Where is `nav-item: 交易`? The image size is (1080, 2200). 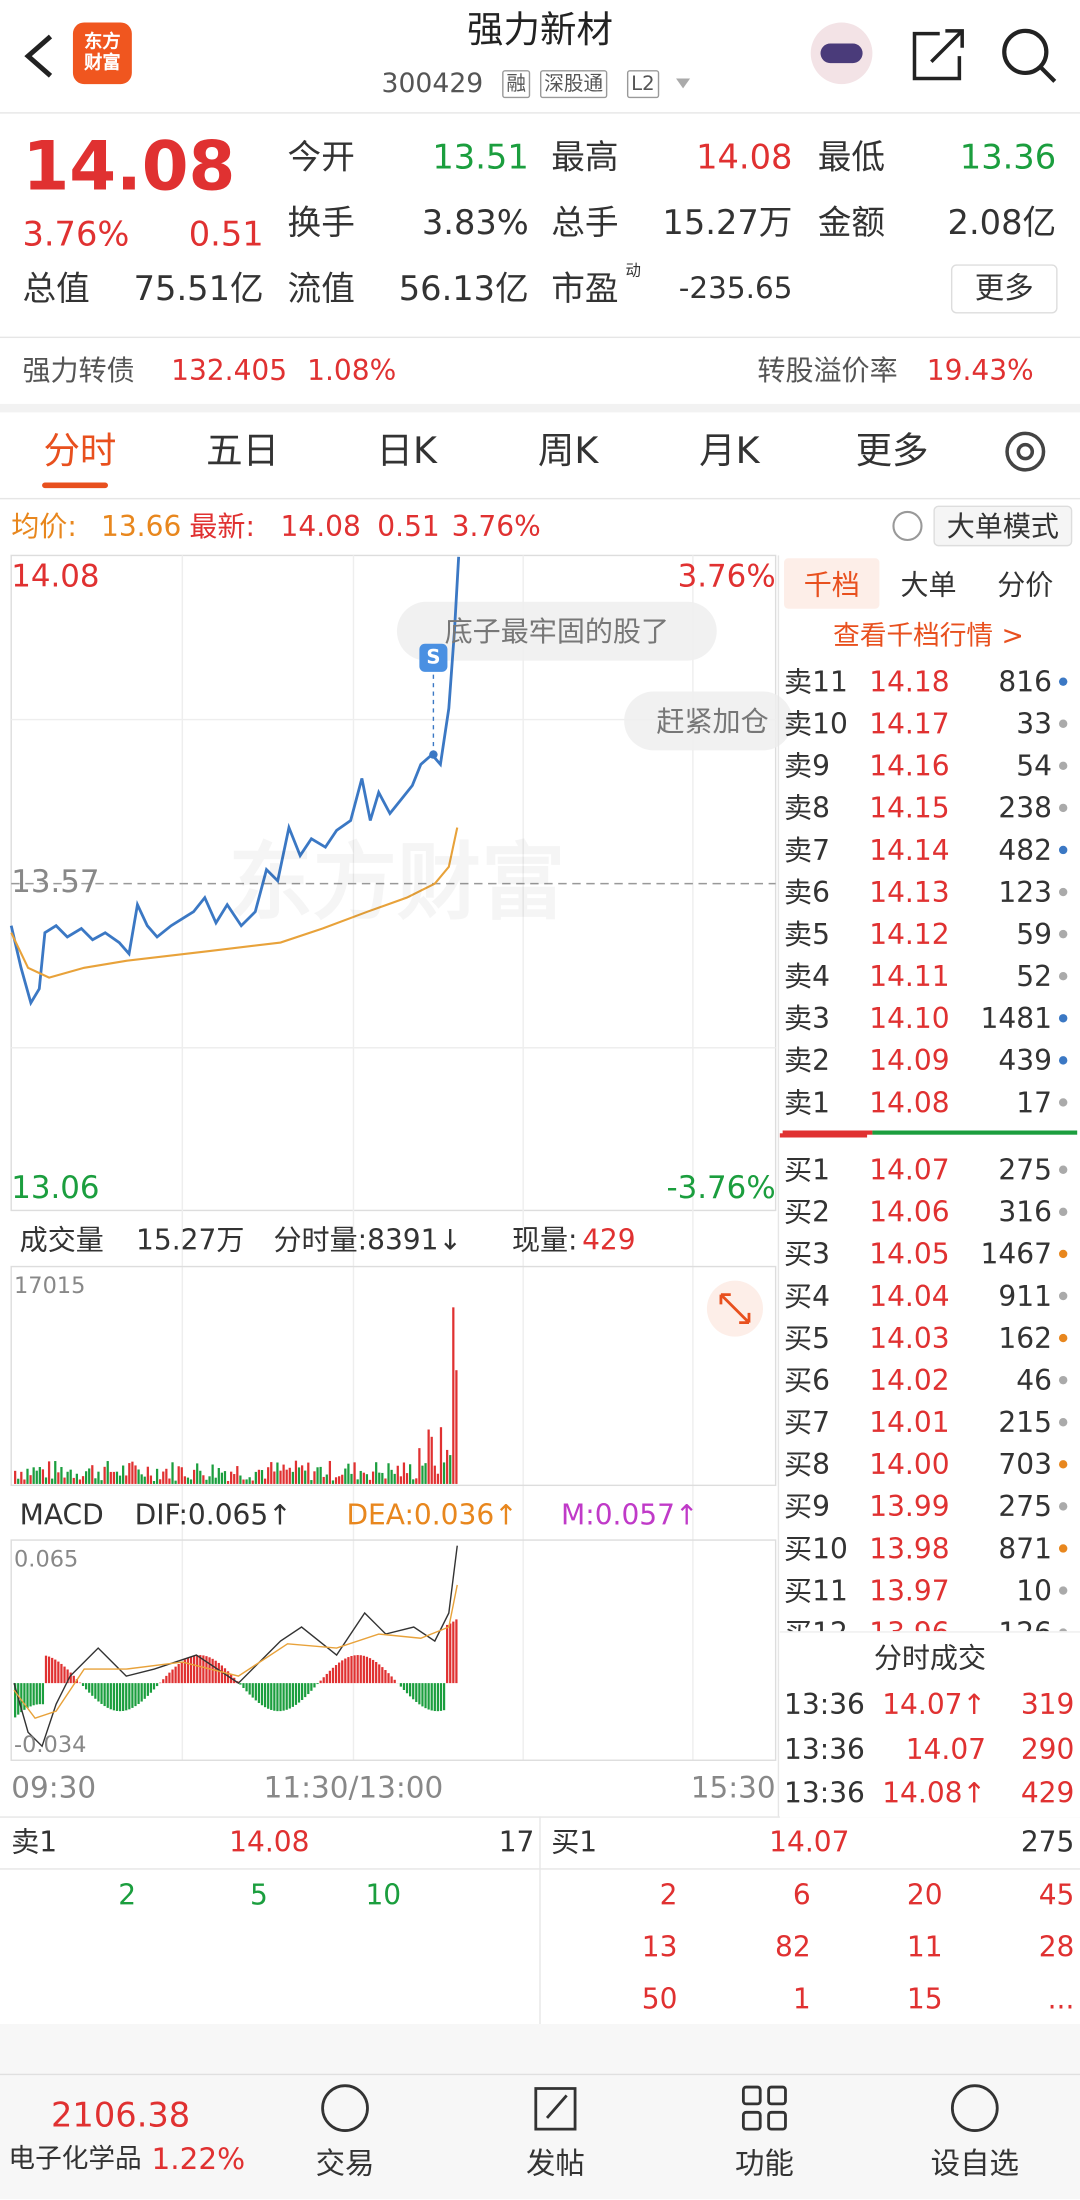 nav-item: 交易 is located at coordinates (345, 2163).